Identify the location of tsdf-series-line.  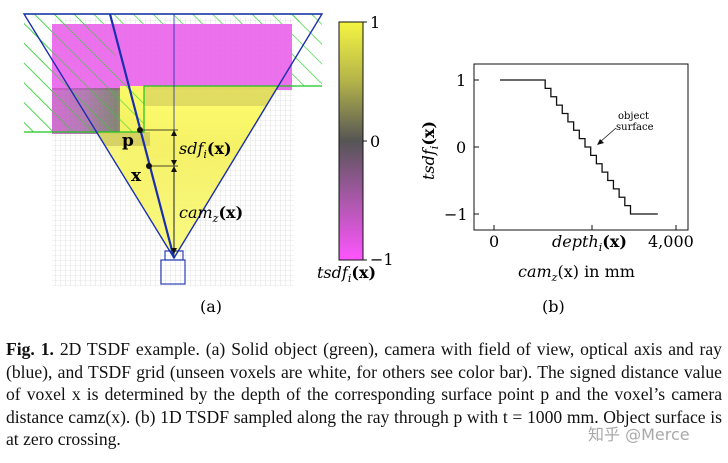
(579, 147).